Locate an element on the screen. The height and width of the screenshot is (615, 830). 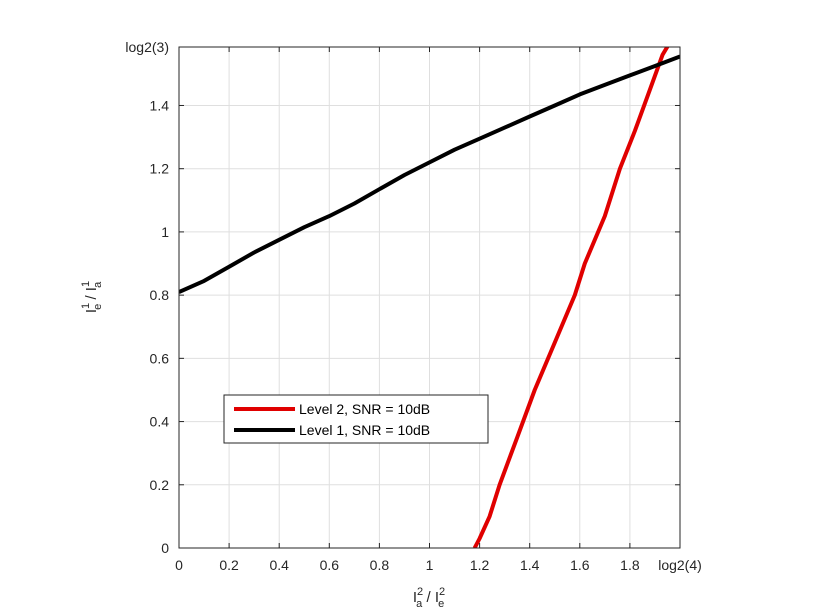
x-tick-label: 0.6 is located at coordinates (330, 565).